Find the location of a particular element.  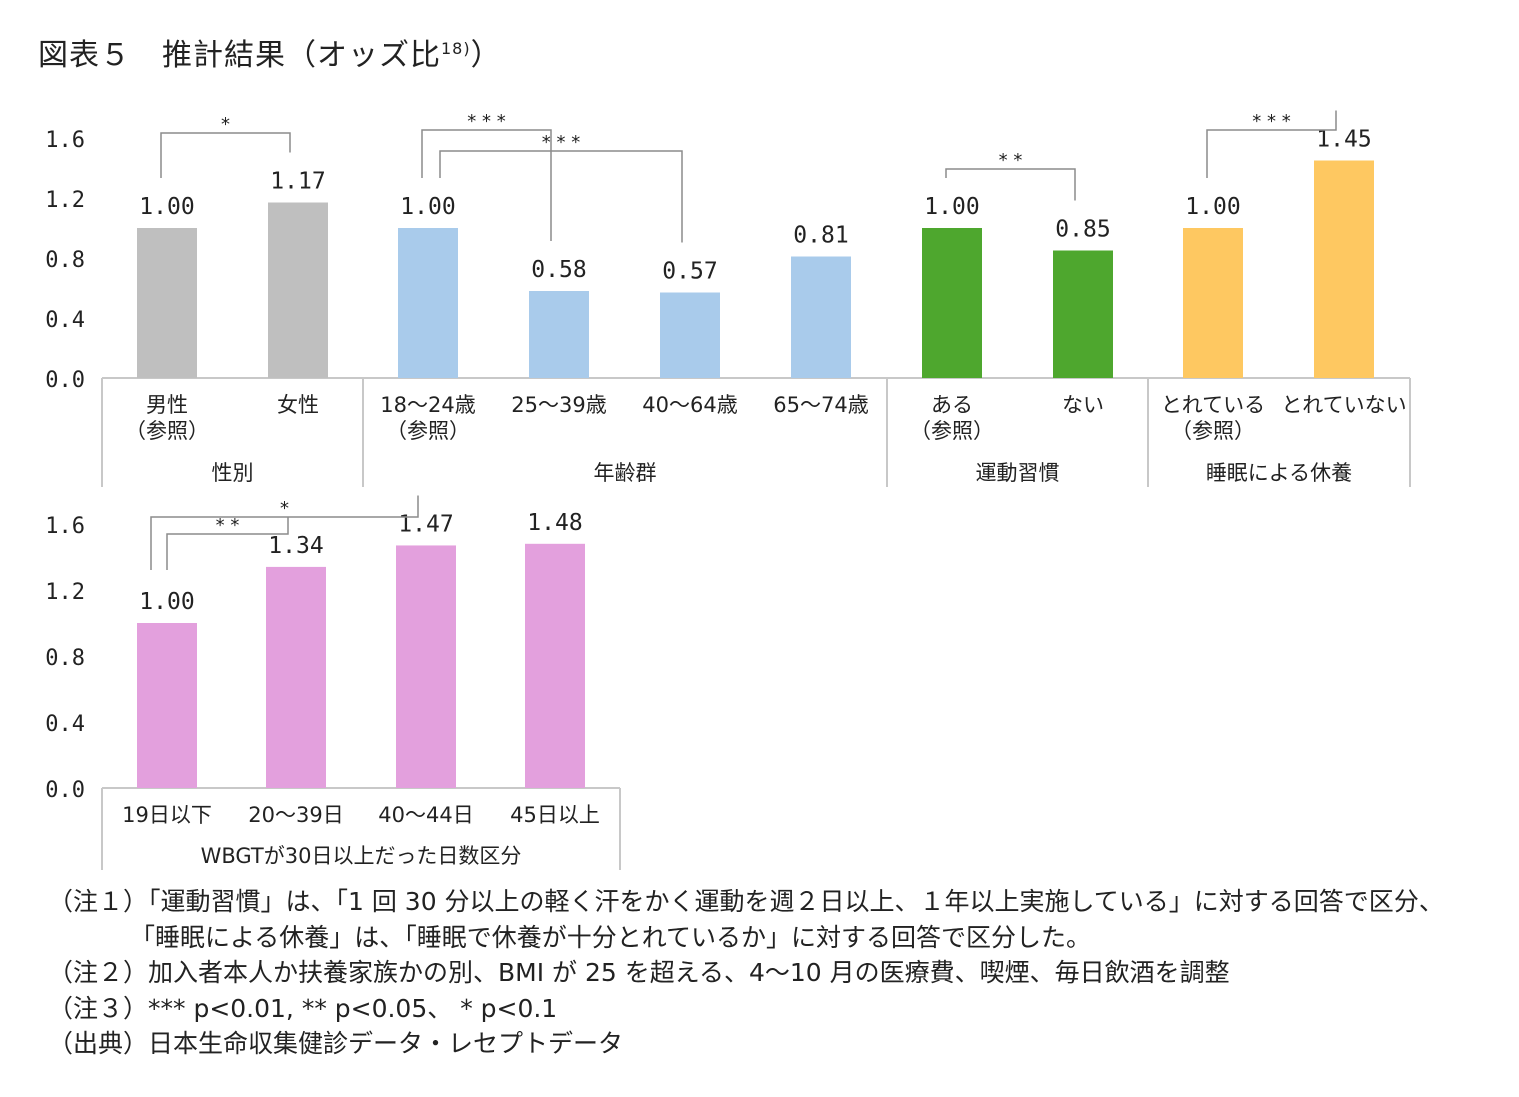

category-label: 40～64歳 is located at coordinates (689, 405).